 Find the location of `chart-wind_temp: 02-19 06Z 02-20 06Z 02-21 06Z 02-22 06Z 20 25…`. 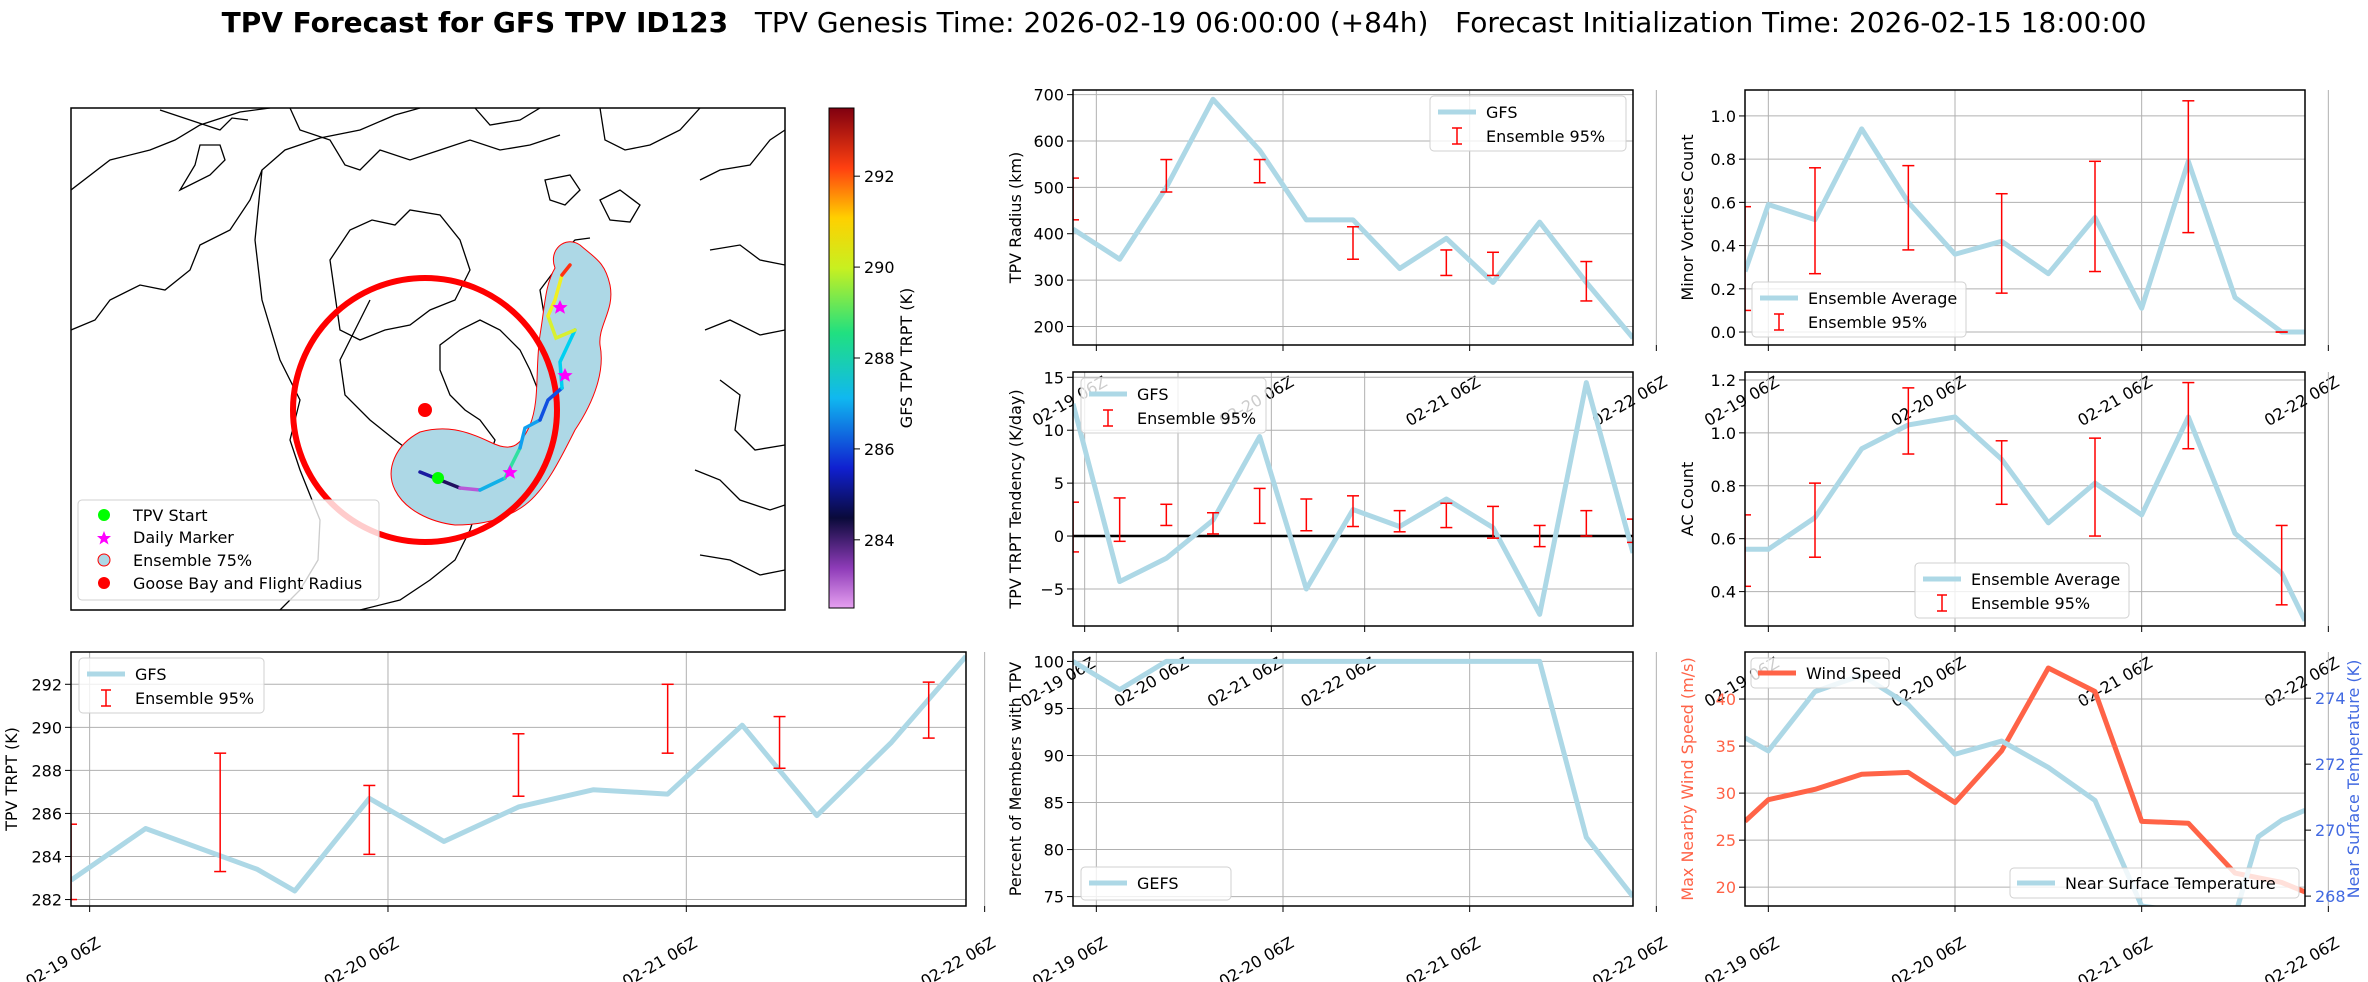

chart-wind_temp: 02-19 06Z 02-20 06Z 02-21 06Z 02-22 06Z 20 25… is located at coordinates (2020, 816).